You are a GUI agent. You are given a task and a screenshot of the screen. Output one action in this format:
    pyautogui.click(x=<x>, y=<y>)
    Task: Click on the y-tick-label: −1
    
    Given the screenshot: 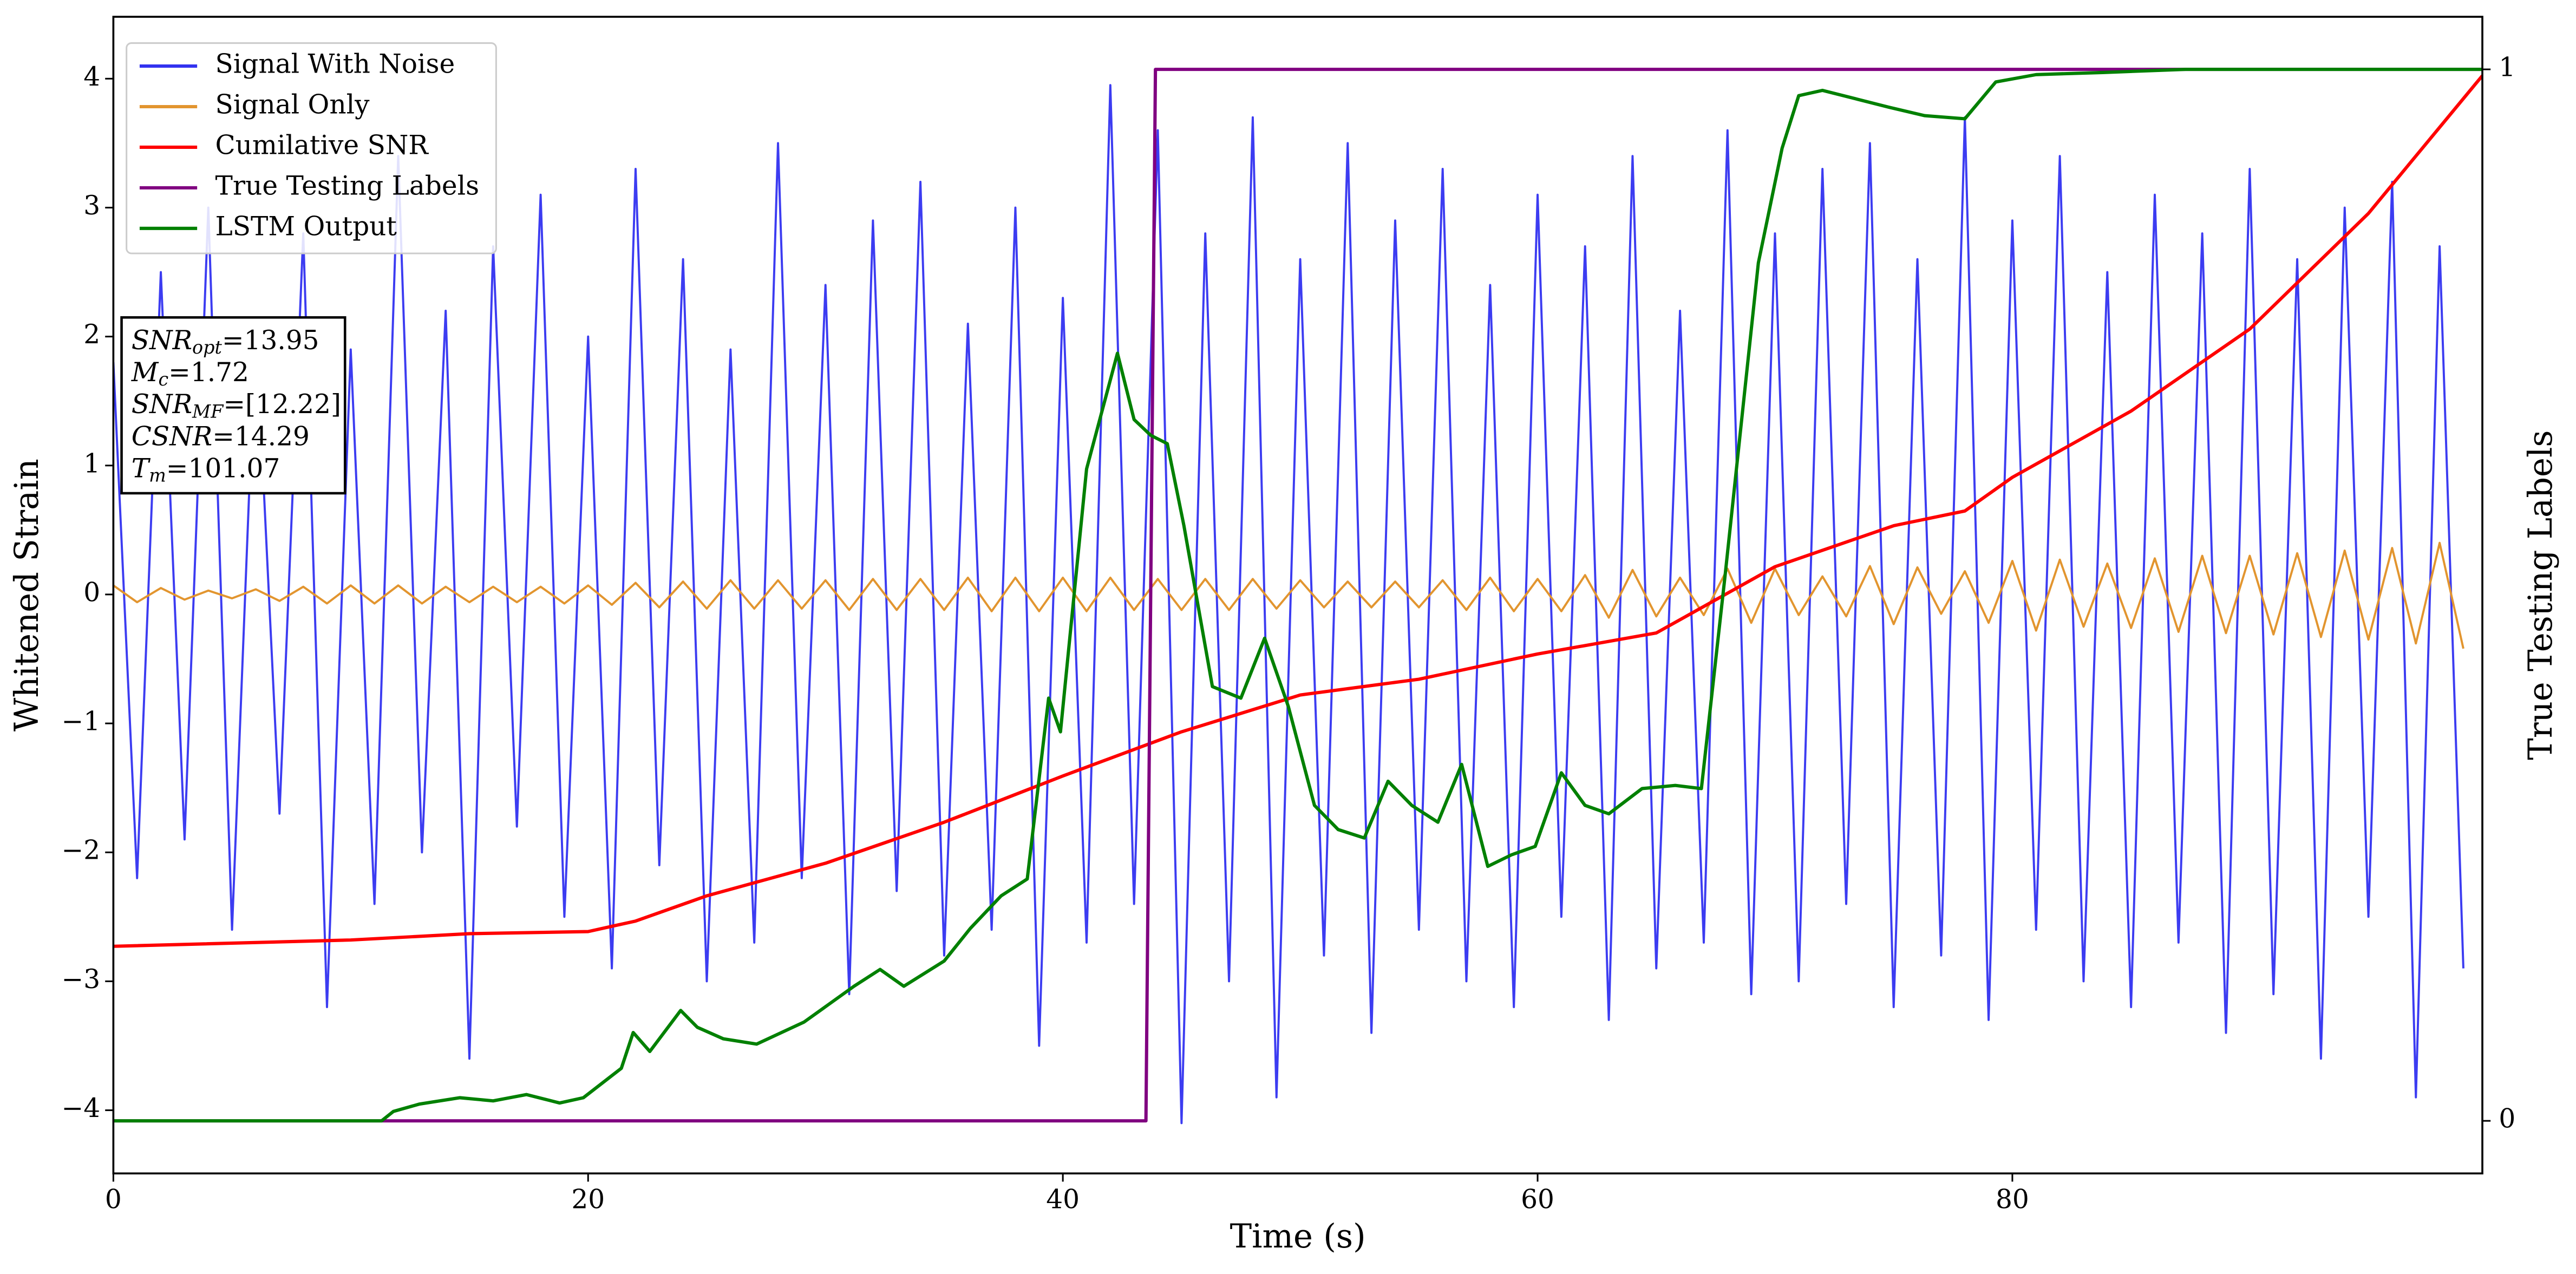 What is the action you would take?
    pyautogui.click(x=82, y=722)
    